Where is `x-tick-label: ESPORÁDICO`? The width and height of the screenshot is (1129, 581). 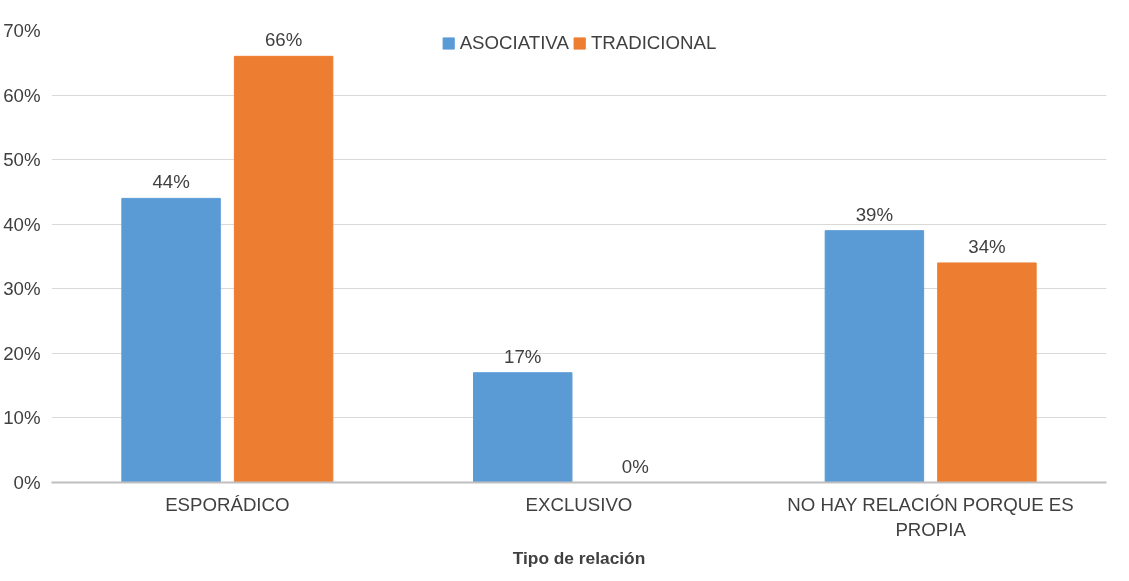 x-tick-label: ESPORÁDICO is located at coordinates (227, 504).